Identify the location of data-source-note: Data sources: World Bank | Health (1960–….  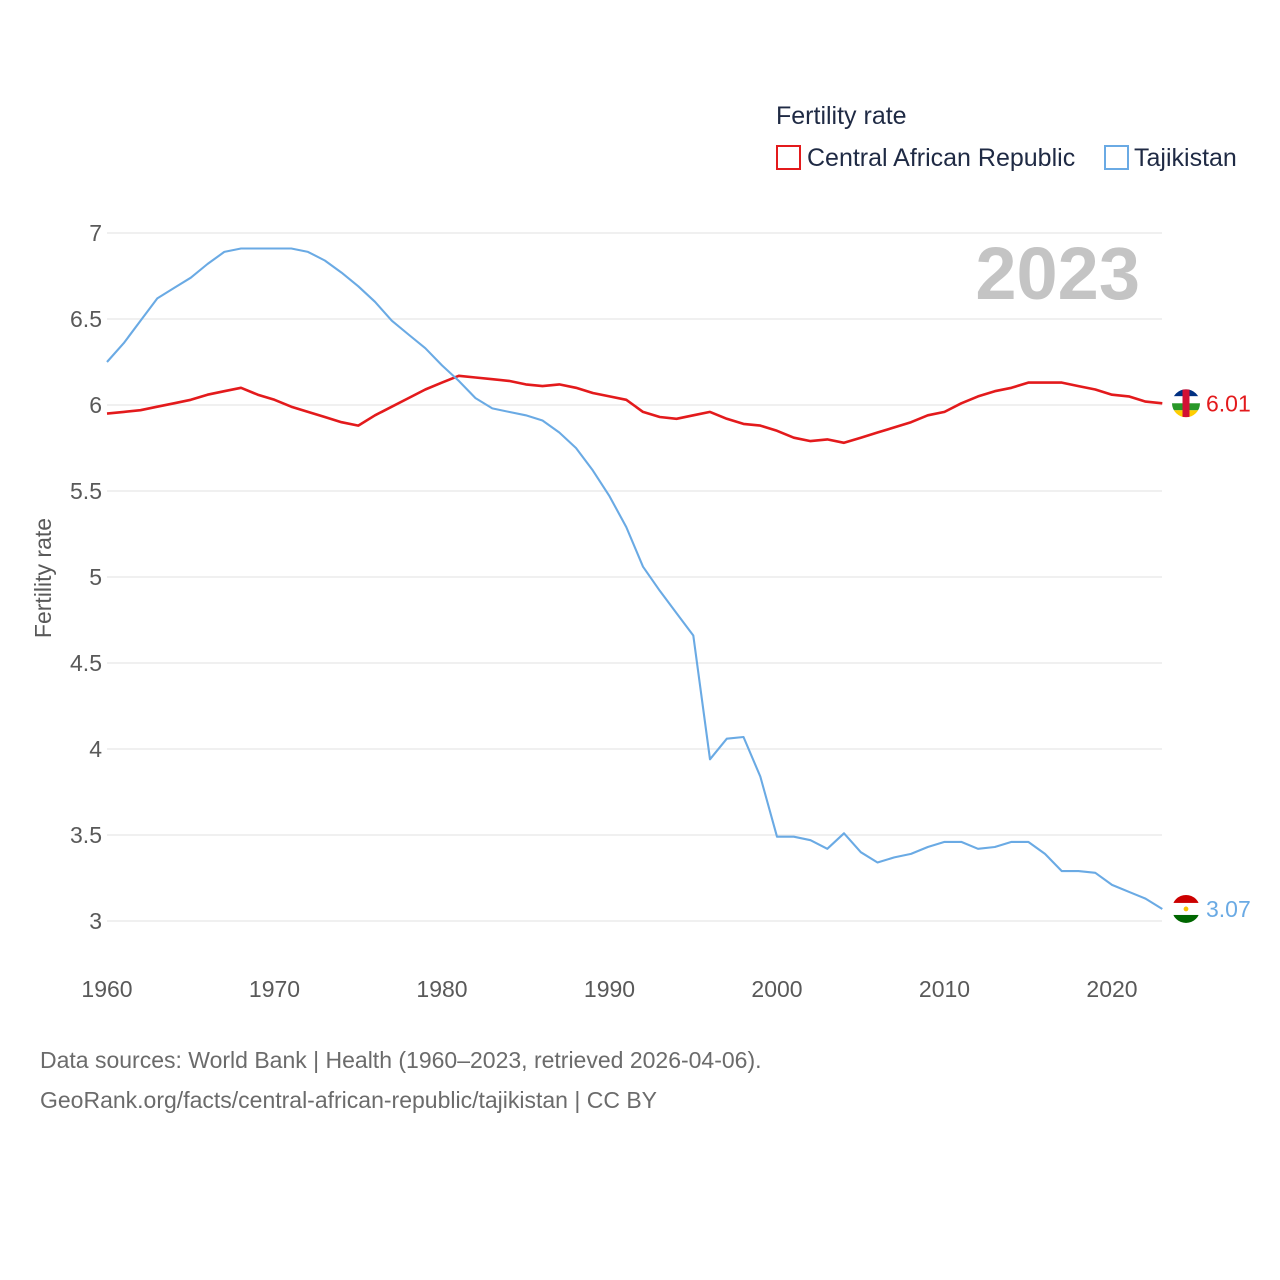
(401, 1060).